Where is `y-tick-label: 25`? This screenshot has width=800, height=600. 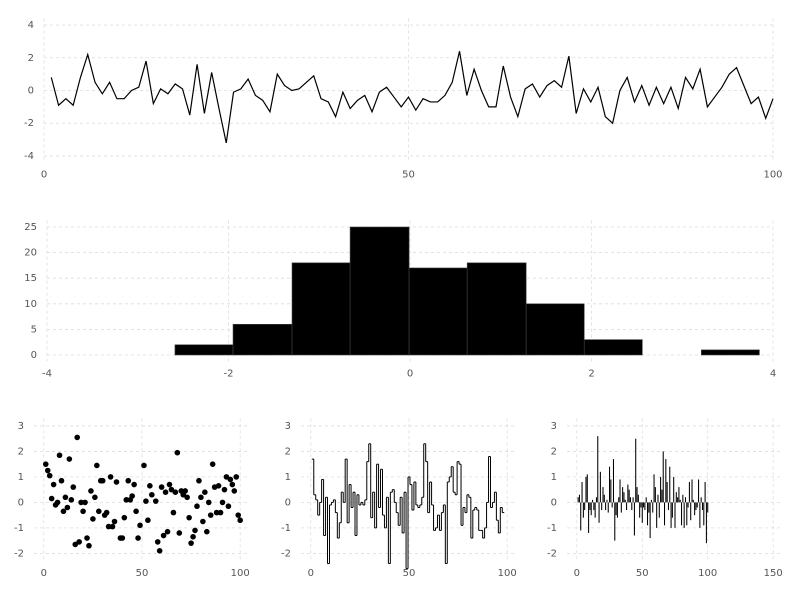
y-tick-label: 25 is located at coordinates (30, 227).